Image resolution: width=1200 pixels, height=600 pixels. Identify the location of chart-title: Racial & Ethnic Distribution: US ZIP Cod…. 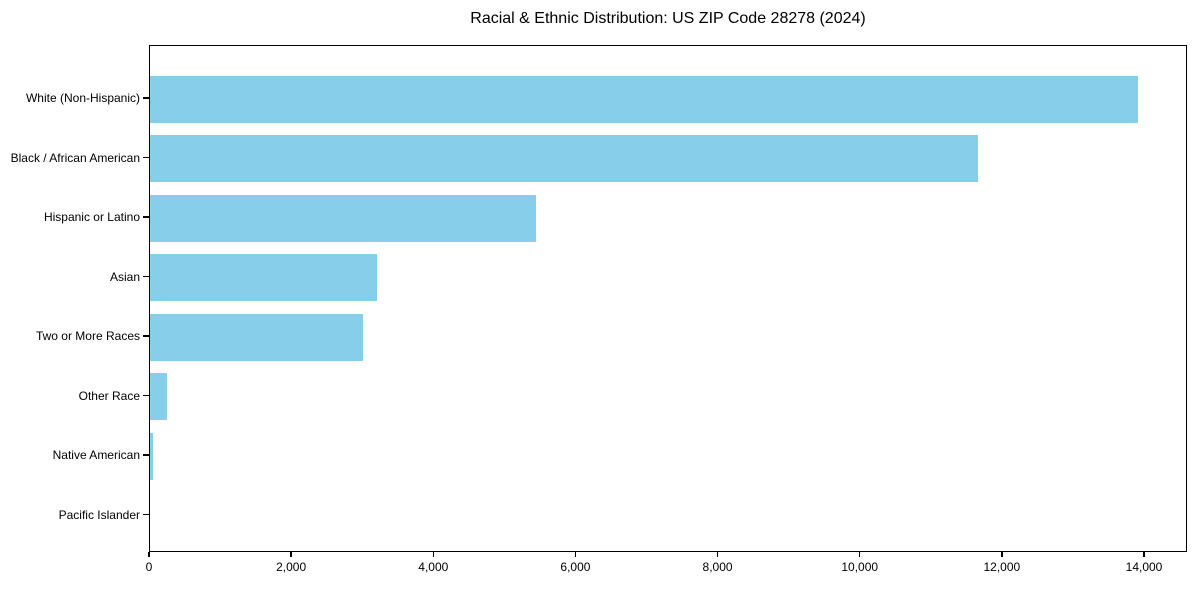
(668, 18).